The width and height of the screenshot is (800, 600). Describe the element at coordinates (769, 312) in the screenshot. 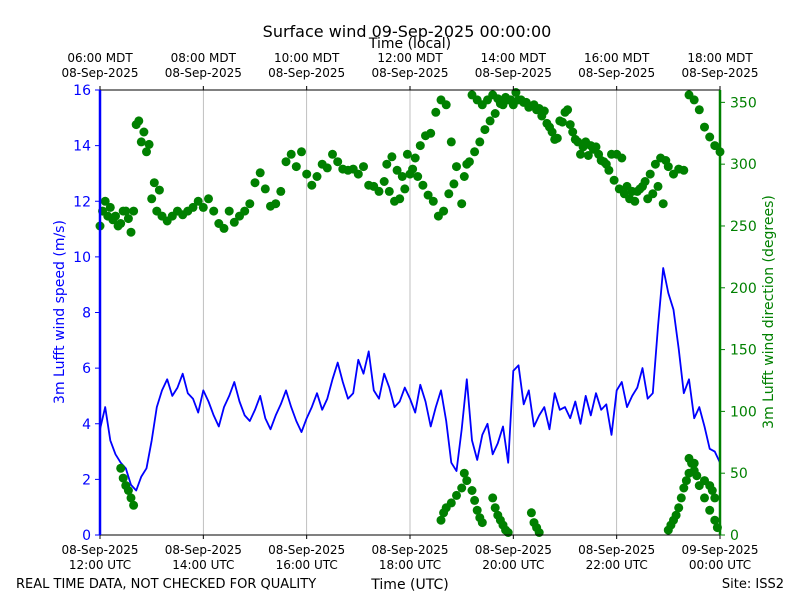

I see `right-axis-label: 3m Lufft wind direction (degrees)` at that location.